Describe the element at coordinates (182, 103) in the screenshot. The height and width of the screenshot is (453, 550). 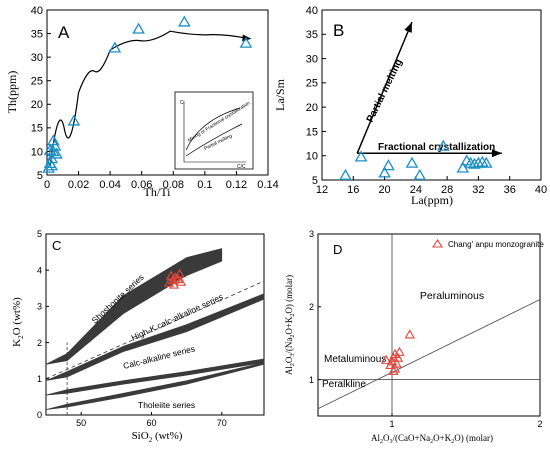
I see `panel-a-inset-y-letter: C` at that location.